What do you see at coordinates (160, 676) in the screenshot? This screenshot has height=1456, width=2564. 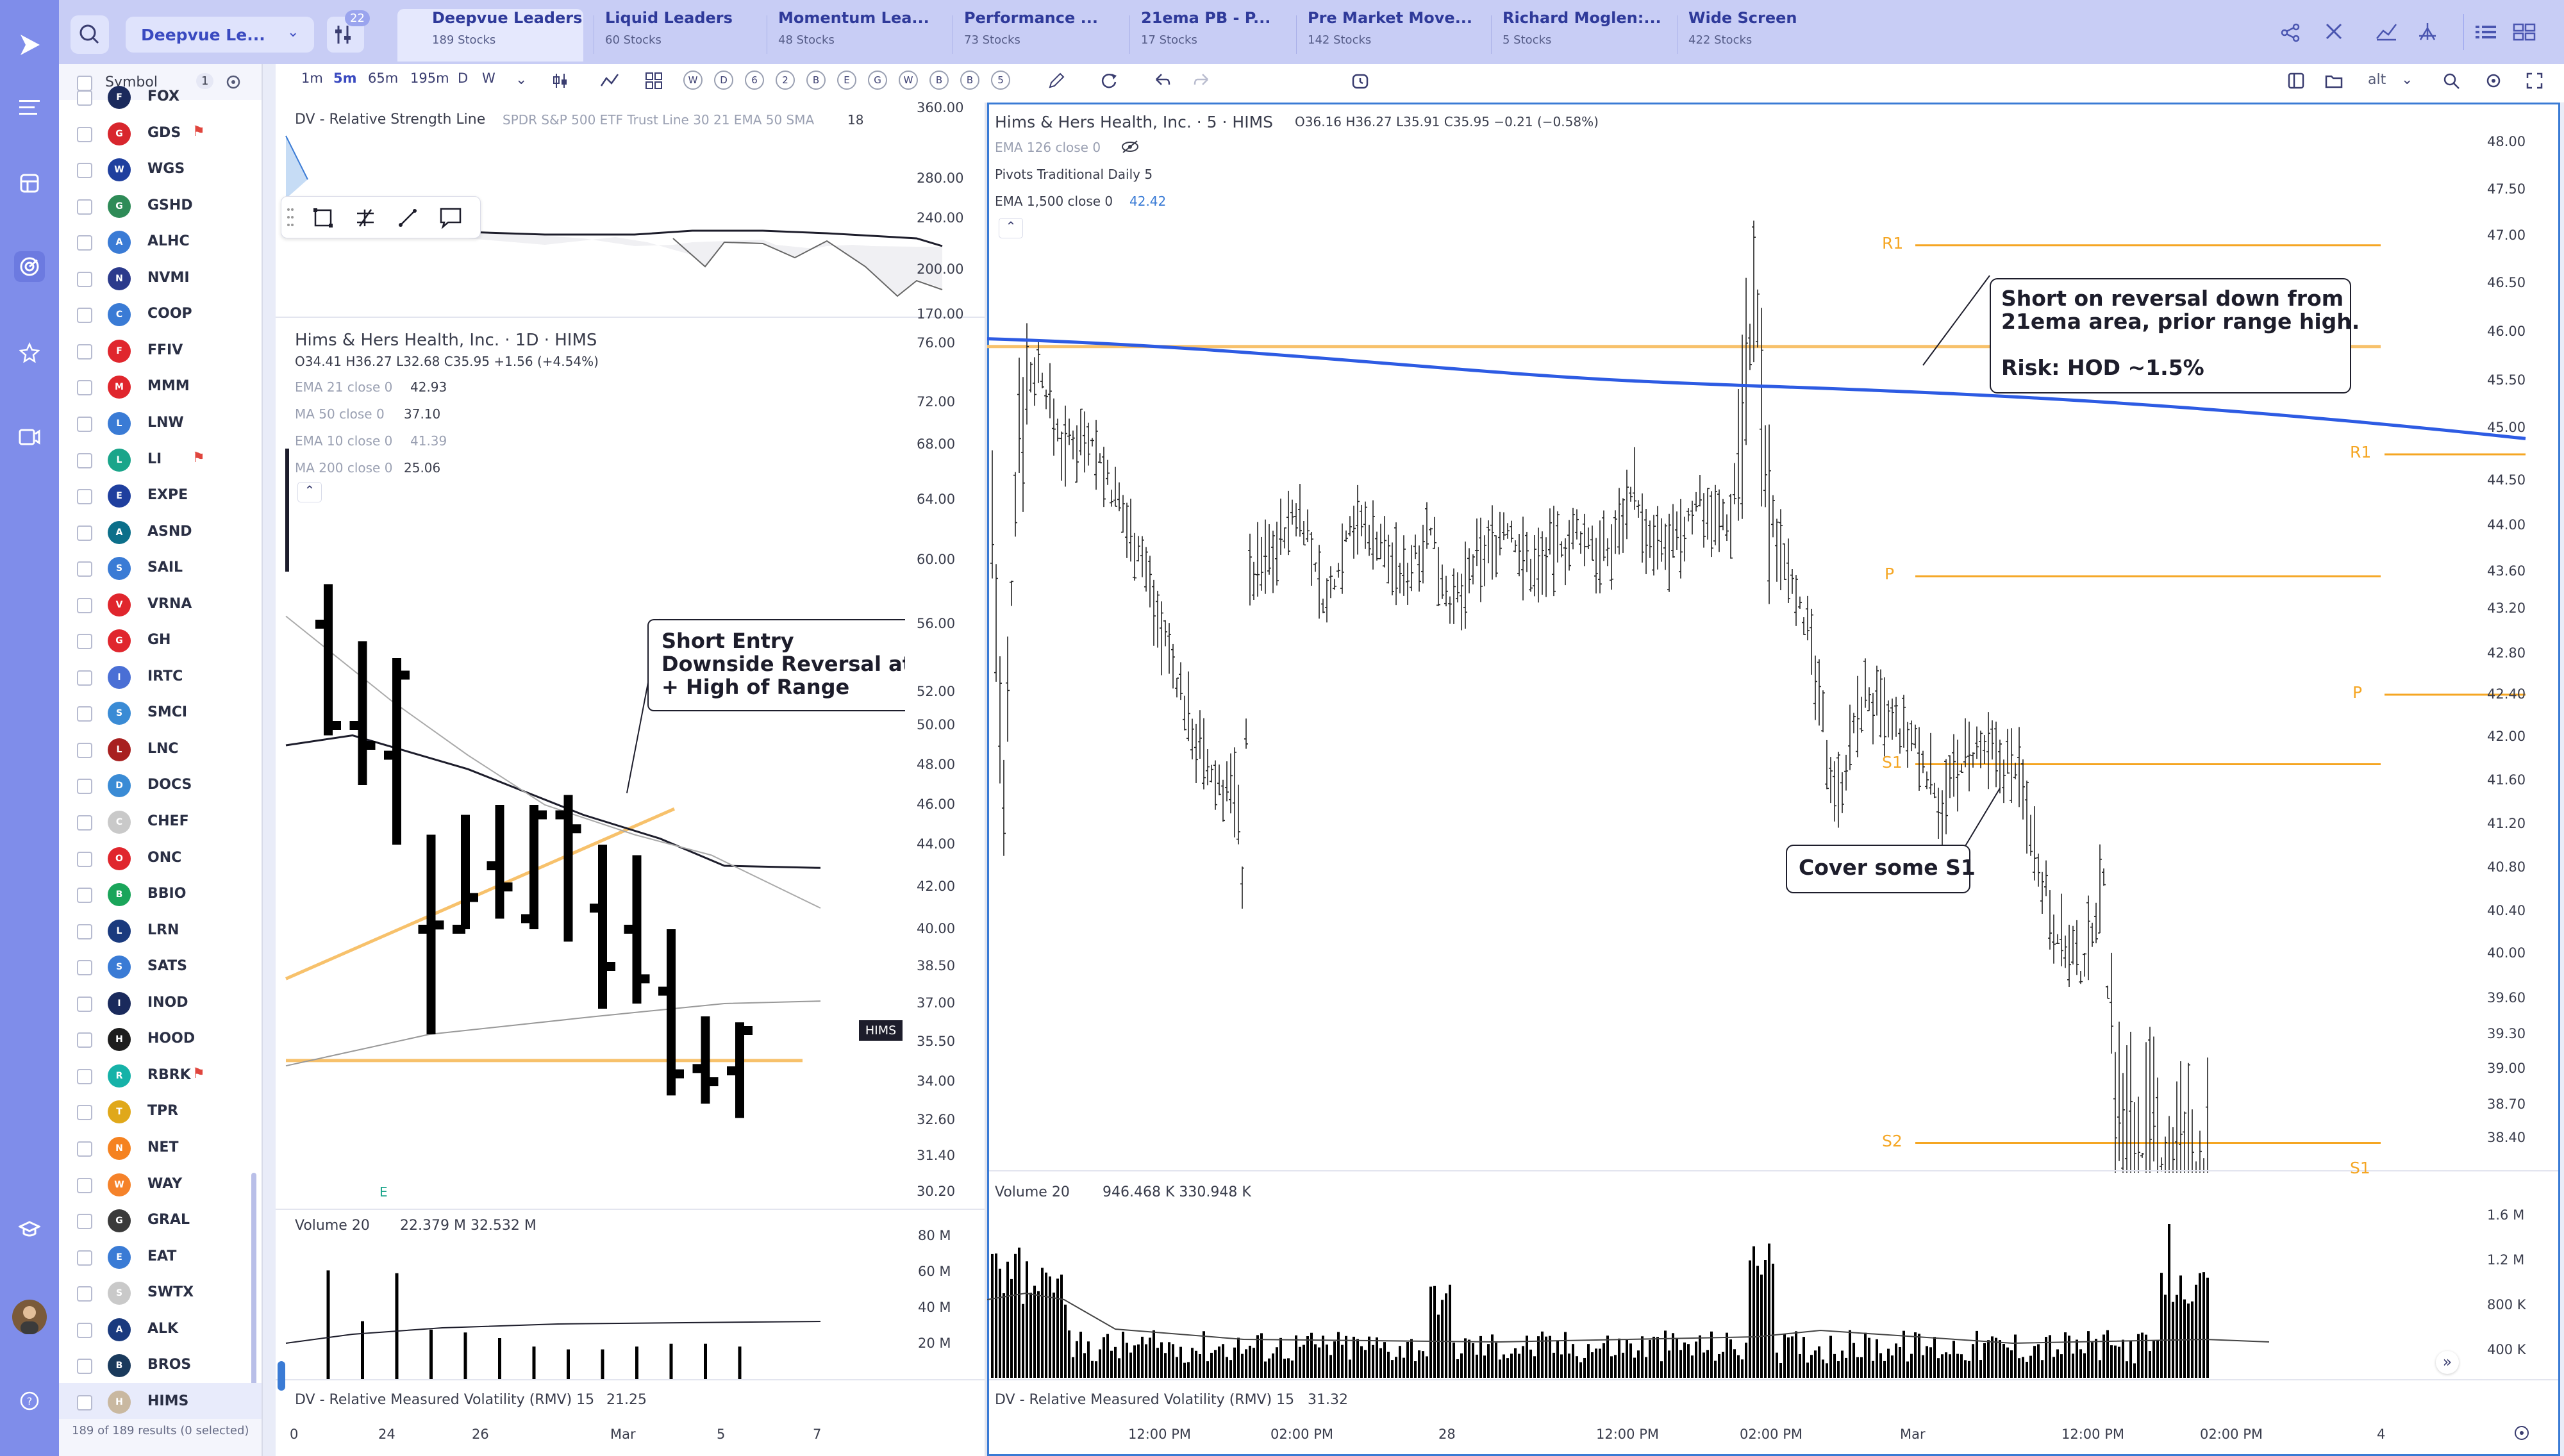 I see `symbol-row-irtc: I IRTC` at bounding box center [160, 676].